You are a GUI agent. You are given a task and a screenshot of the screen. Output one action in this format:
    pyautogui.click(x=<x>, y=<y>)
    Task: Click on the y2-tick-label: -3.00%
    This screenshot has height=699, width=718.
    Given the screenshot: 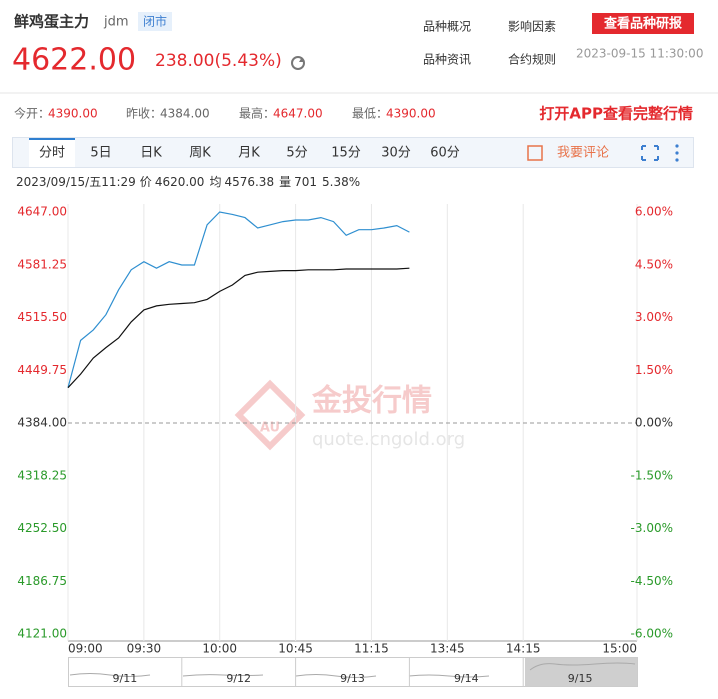 What is the action you would take?
    pyautogui.click(x=652, y=528)
    